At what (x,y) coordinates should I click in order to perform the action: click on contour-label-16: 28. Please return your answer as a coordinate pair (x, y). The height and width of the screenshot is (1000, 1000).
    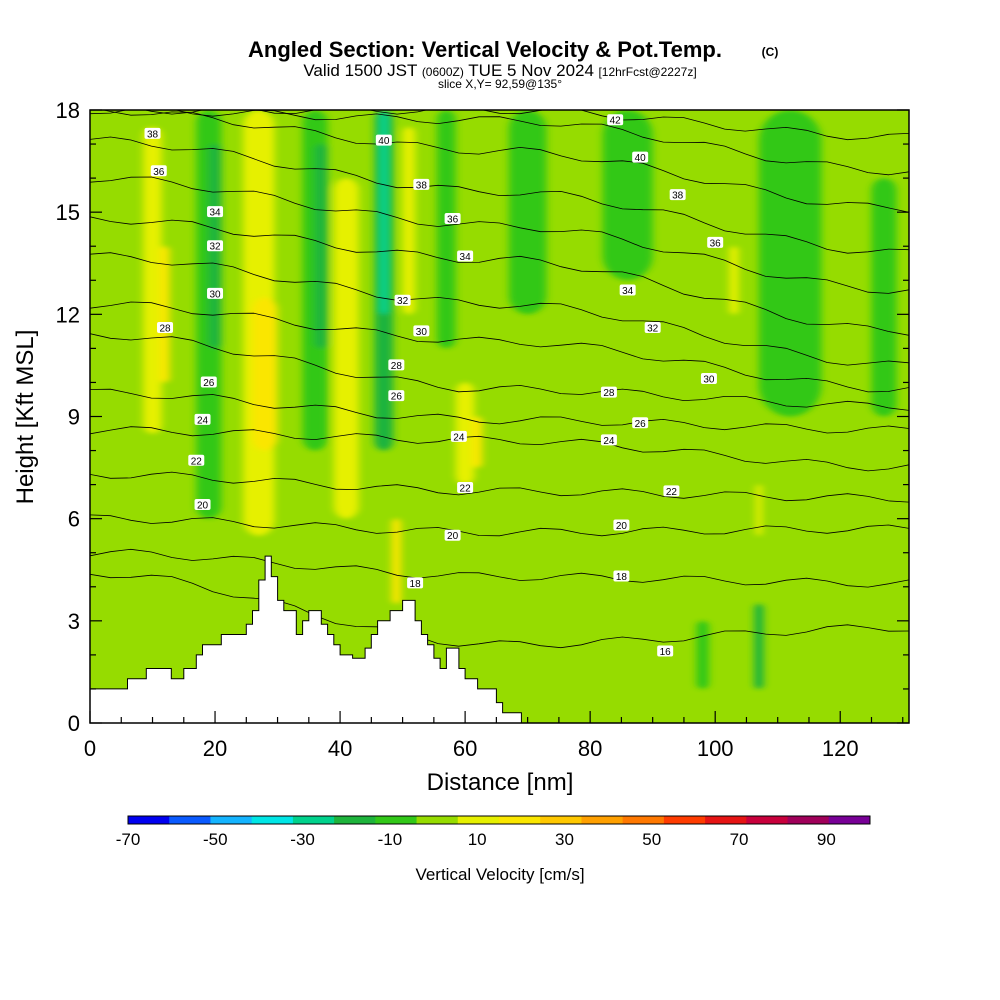
    Looking at the image, I should click on (396, 365).